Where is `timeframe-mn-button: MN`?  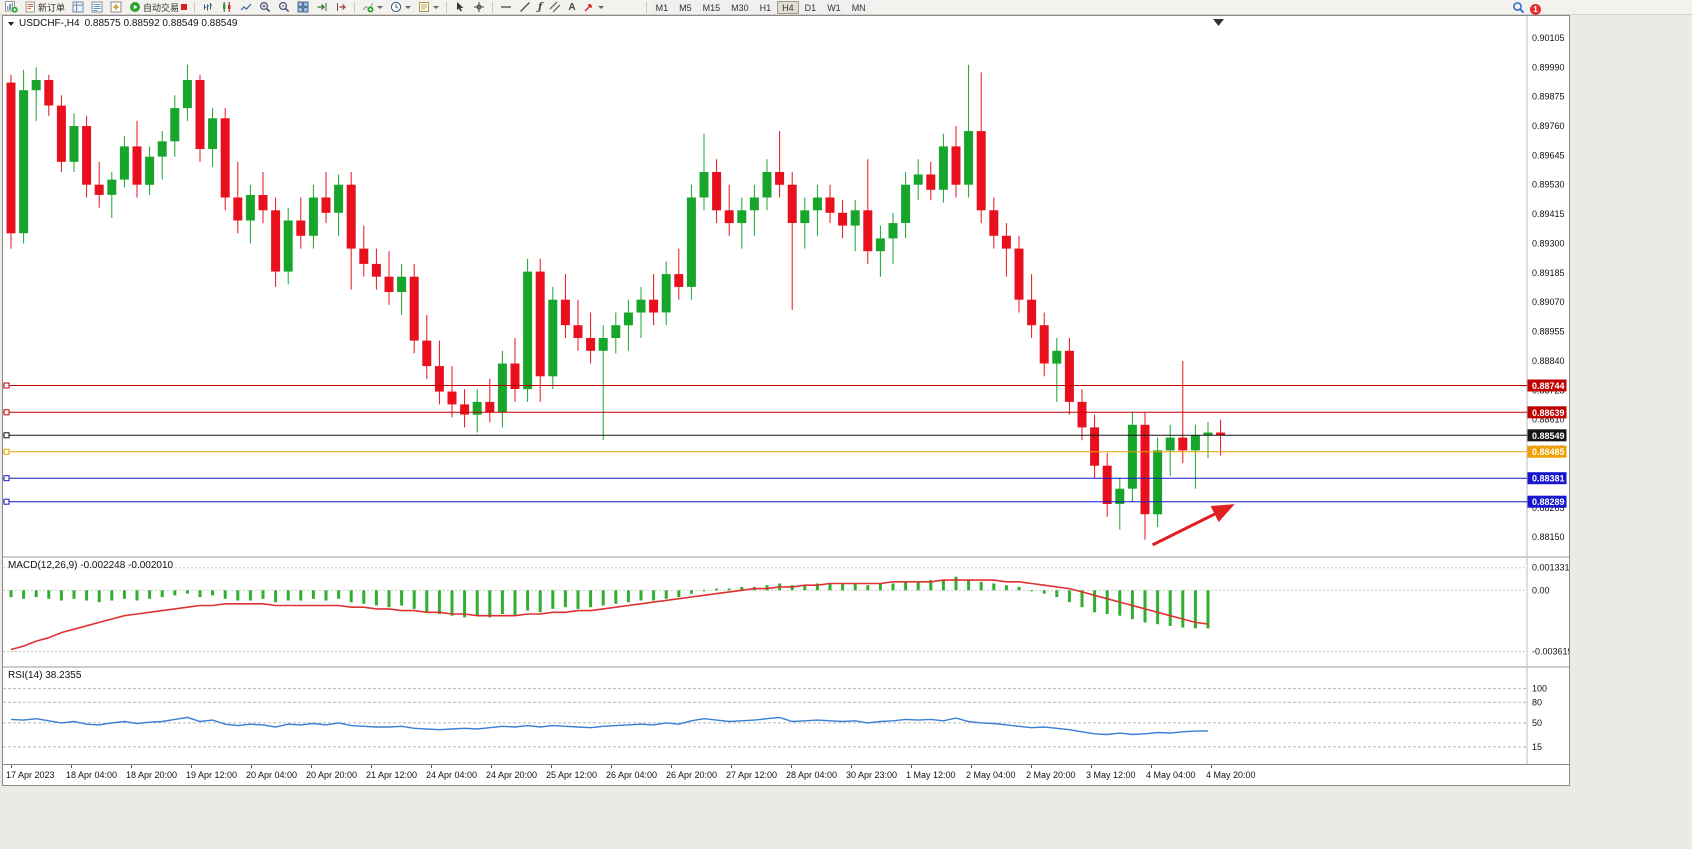
timeframe-mn-button: MN is located at coordinates (858, 7).